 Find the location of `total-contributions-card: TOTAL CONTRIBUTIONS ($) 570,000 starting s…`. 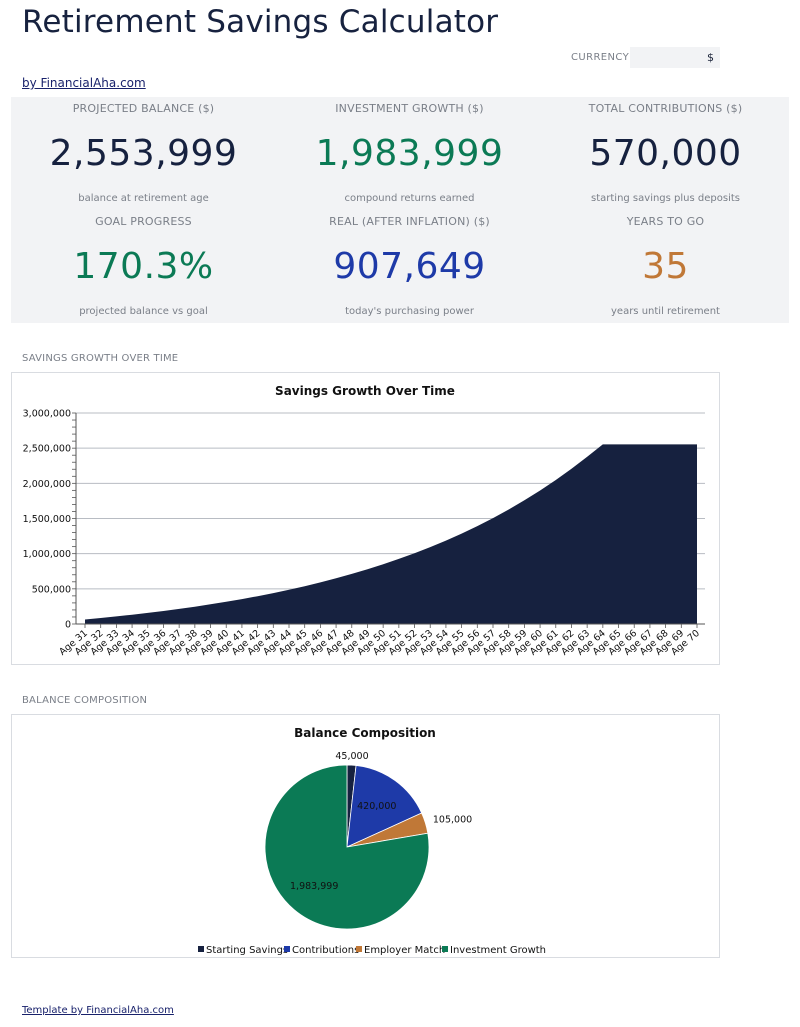

total-contributions-card: TOTAL CONTRIBUTIONS ($) 570,000 starting s… is located at coordinates (665, 153).